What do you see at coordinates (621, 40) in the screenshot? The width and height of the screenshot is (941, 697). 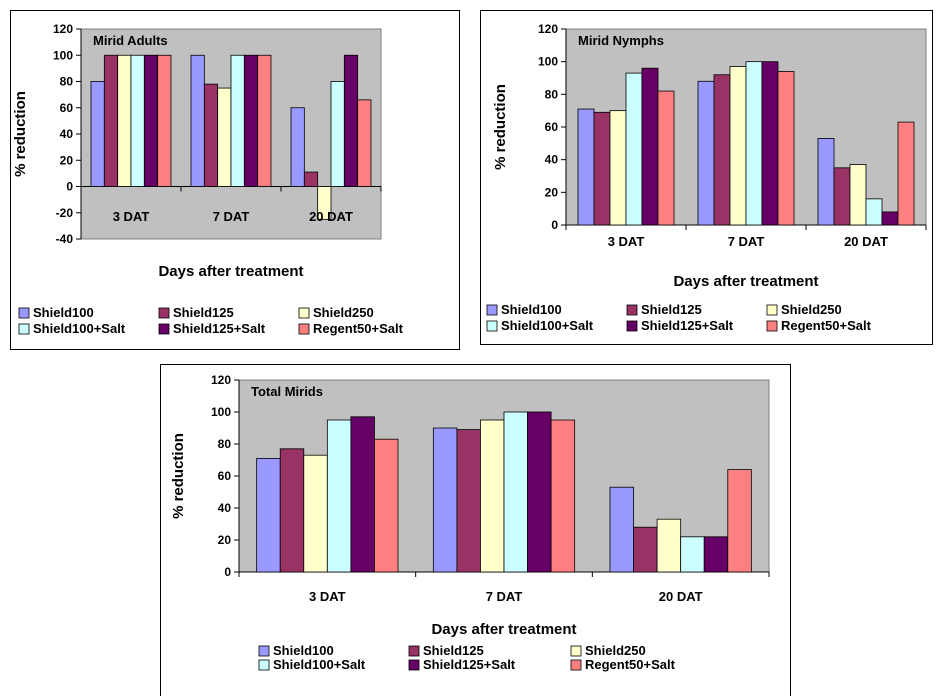 I see `chart-title: Mirid Nymphs` at bounding box center [621, 40].